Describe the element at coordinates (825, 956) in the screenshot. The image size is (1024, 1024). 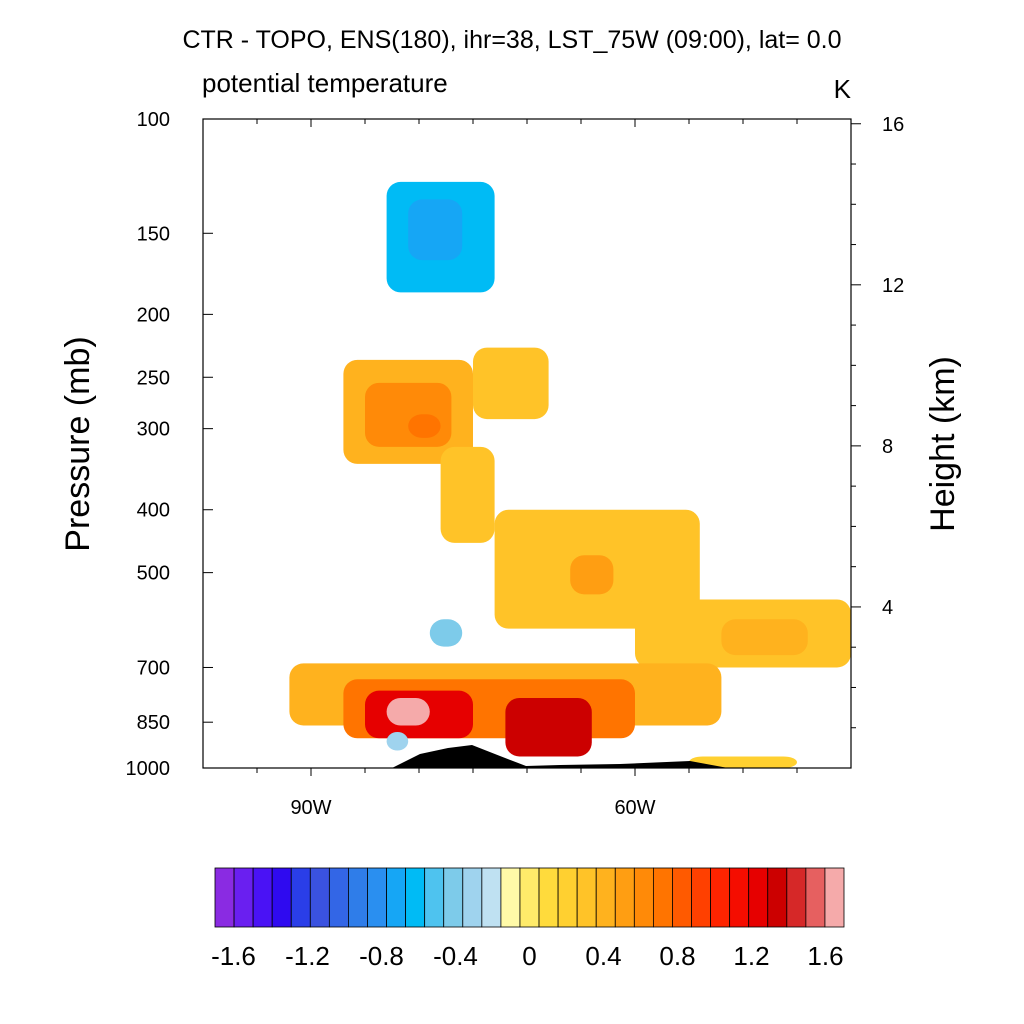
I see `colorbar-tick-label: 1.6` at that location.